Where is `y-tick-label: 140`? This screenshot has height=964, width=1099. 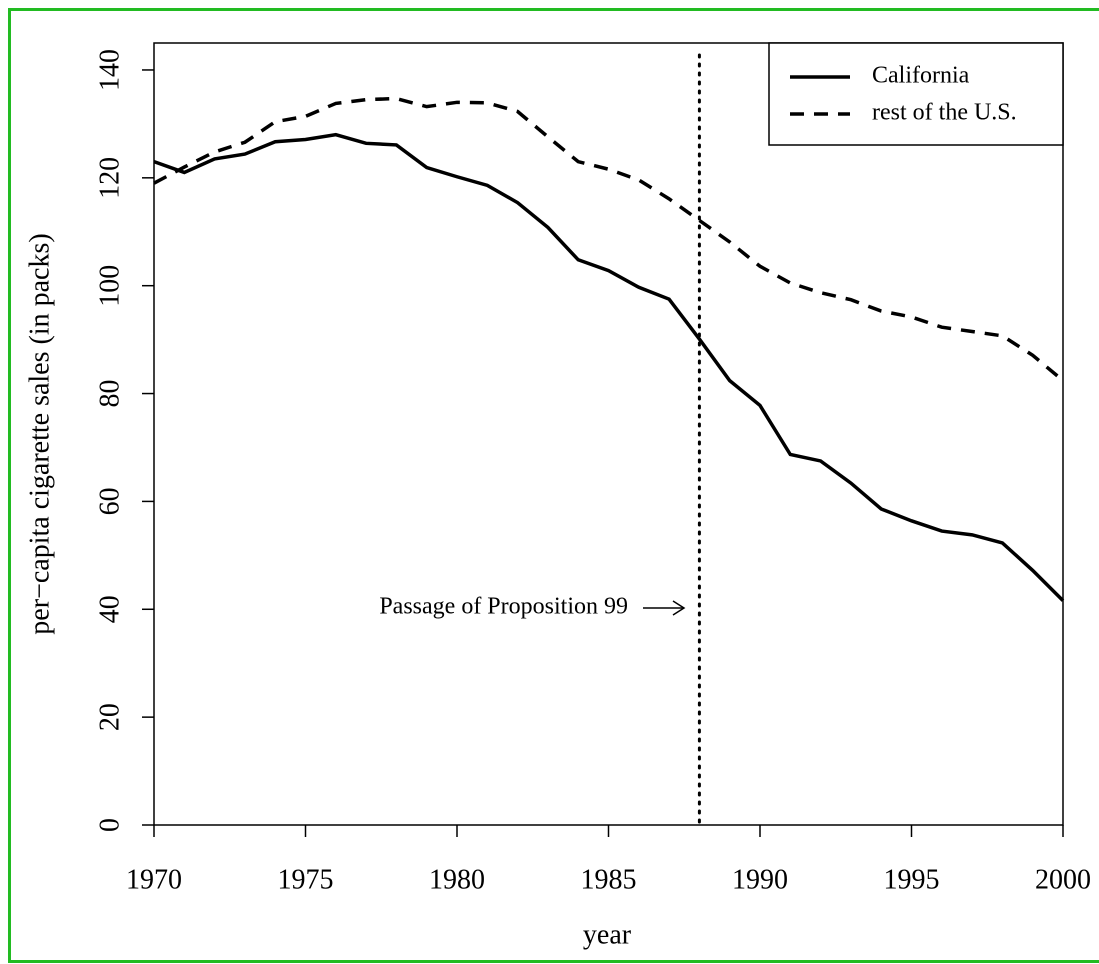
y-tick-label: 140 is located at coordinates (109, 70).